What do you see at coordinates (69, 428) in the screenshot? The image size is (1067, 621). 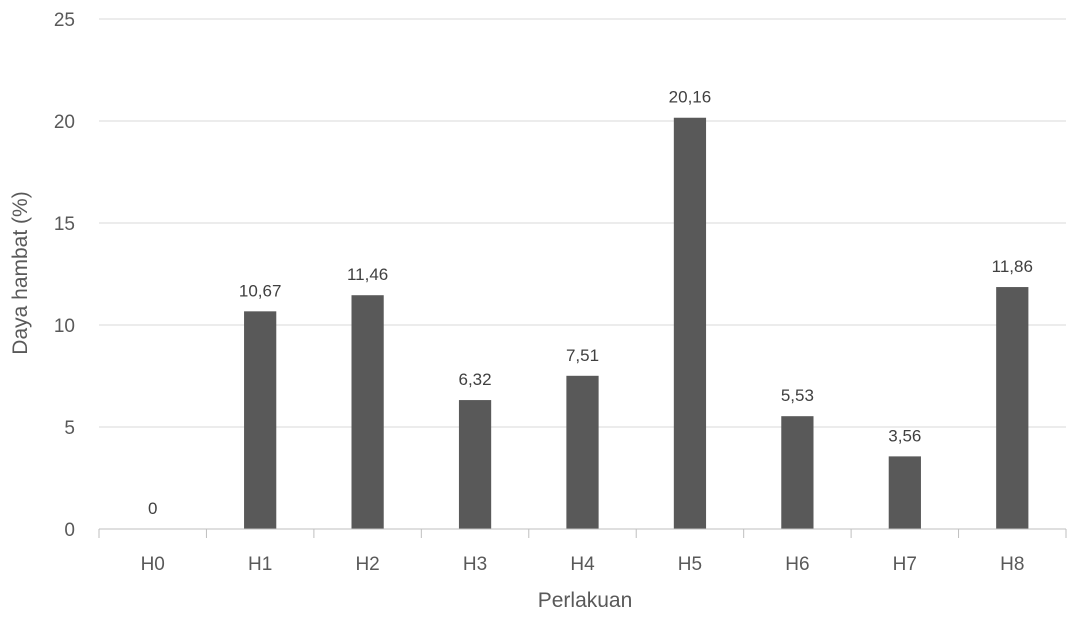 I see `y-tick-label: 5` at bounding box center [69, 428].